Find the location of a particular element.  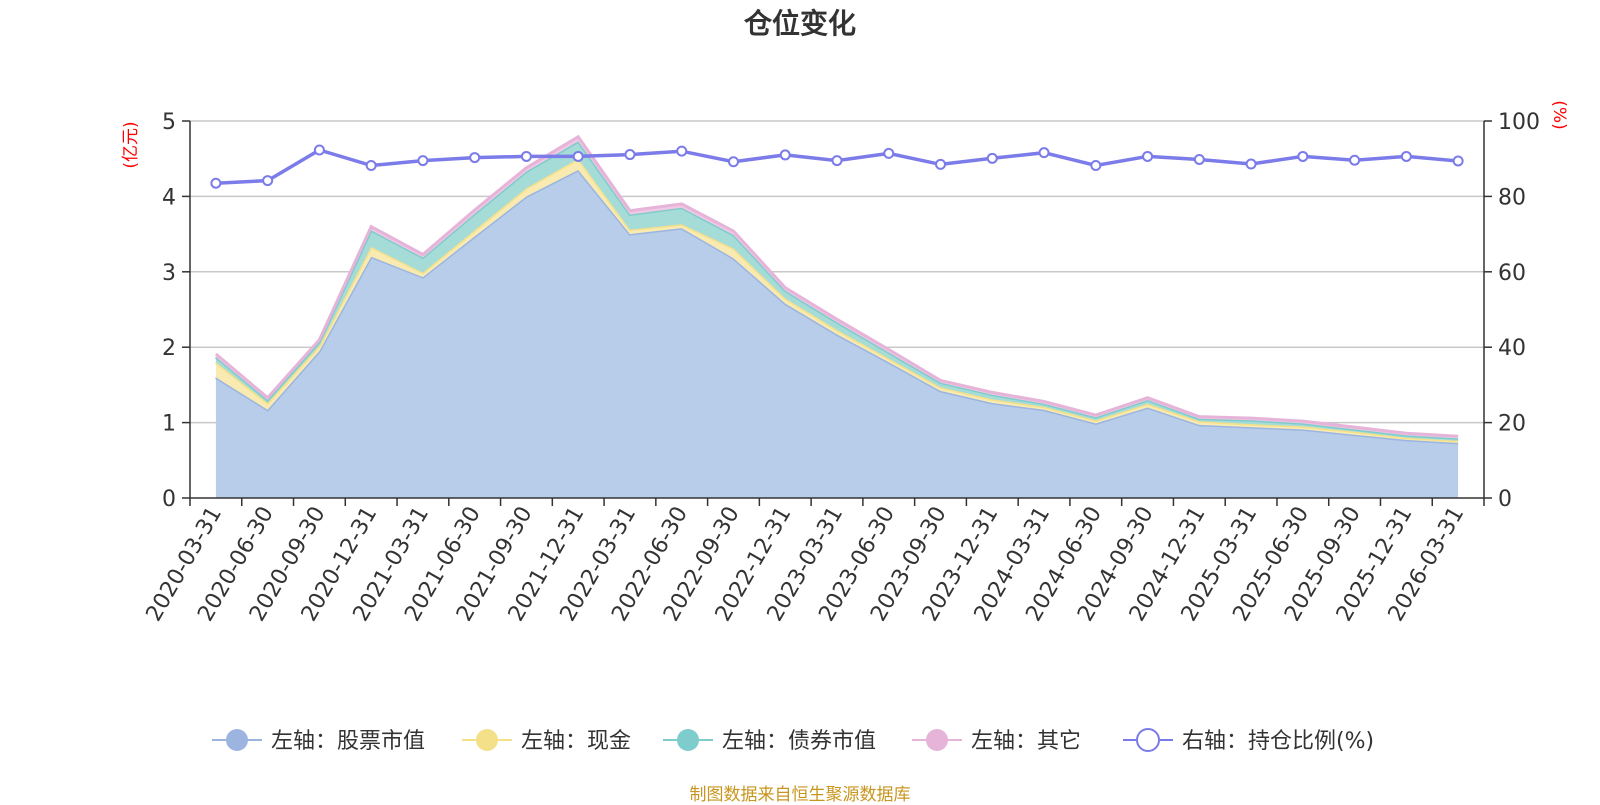

legend-label-4: 右轴：持仓比例(%) is located at coordinates (1278, 741).